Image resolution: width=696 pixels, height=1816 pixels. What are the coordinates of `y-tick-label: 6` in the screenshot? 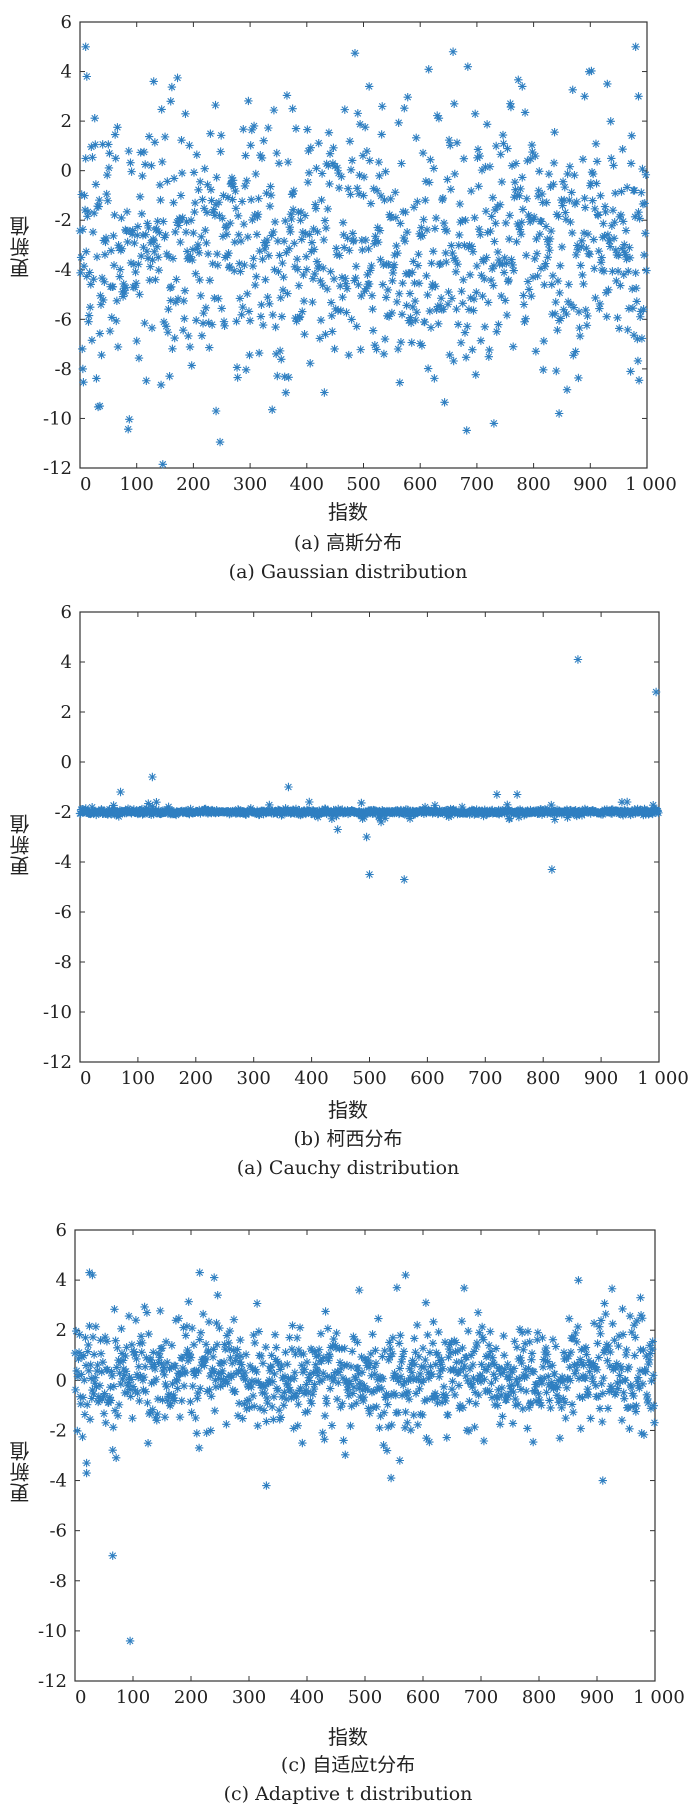 It's located at (66, 22).